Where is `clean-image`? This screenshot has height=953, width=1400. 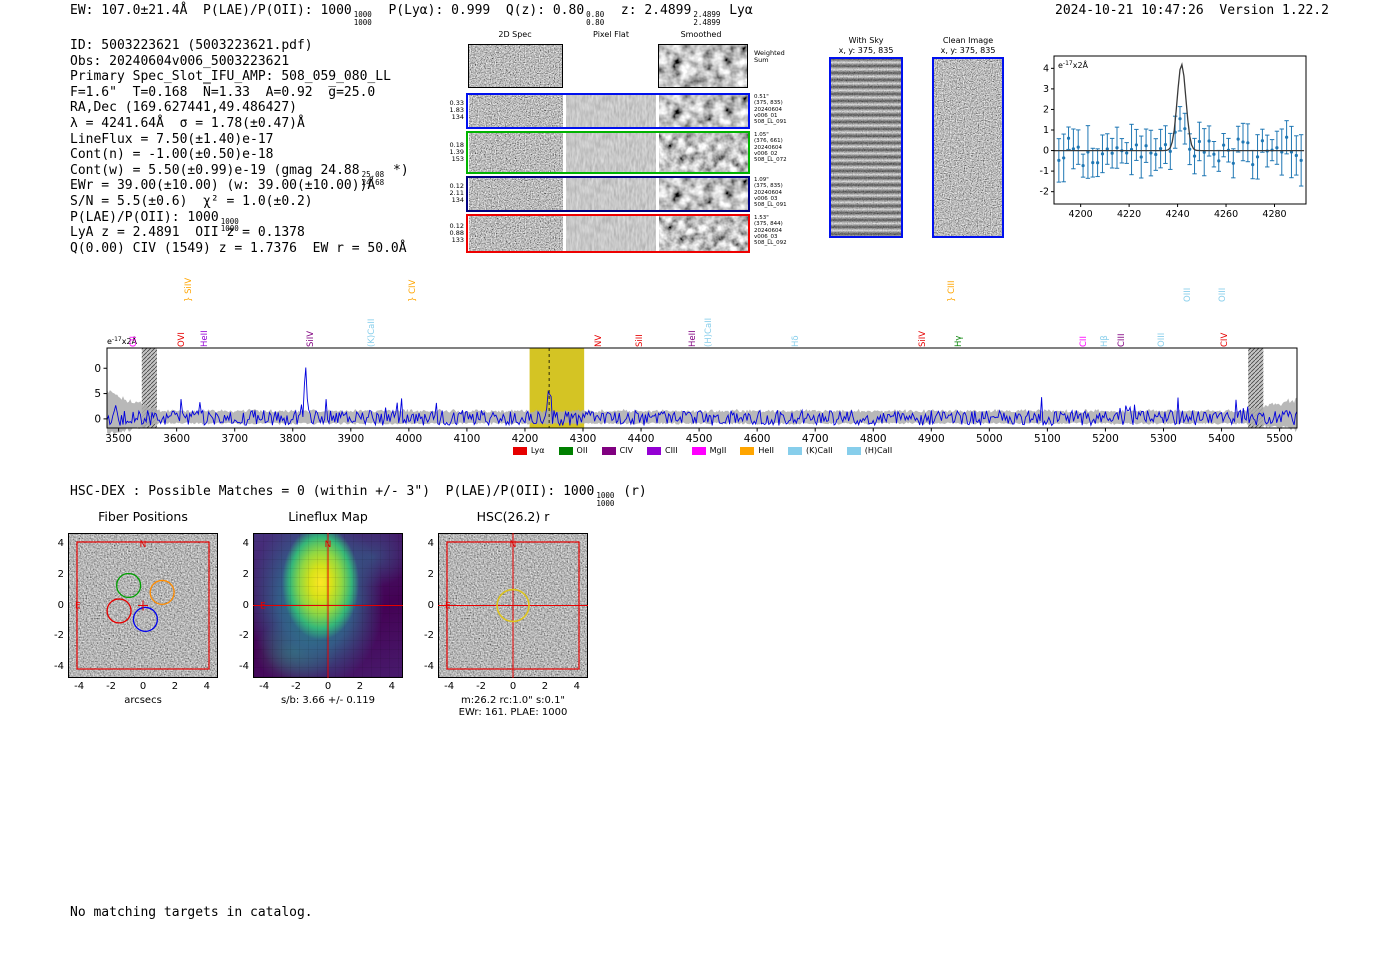
clean-image is located at coordinates (968, 147).